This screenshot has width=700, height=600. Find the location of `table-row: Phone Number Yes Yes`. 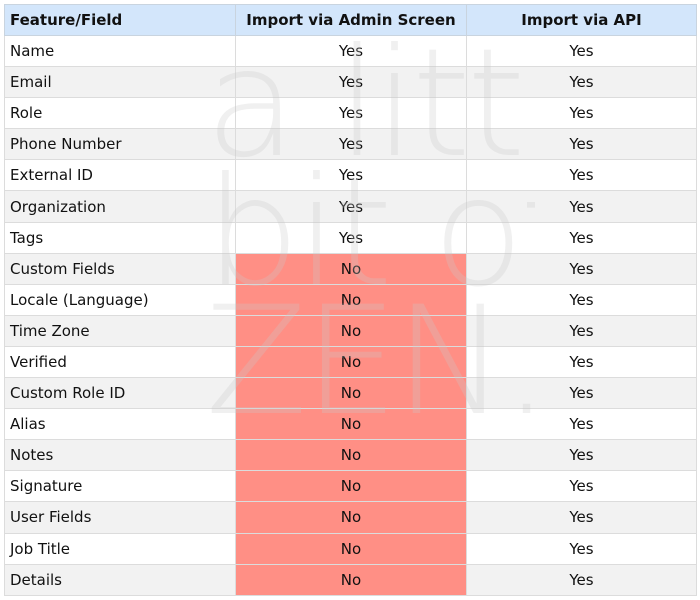

table-row: Phone Number Yes Yes is located at coordinates (350, 144).